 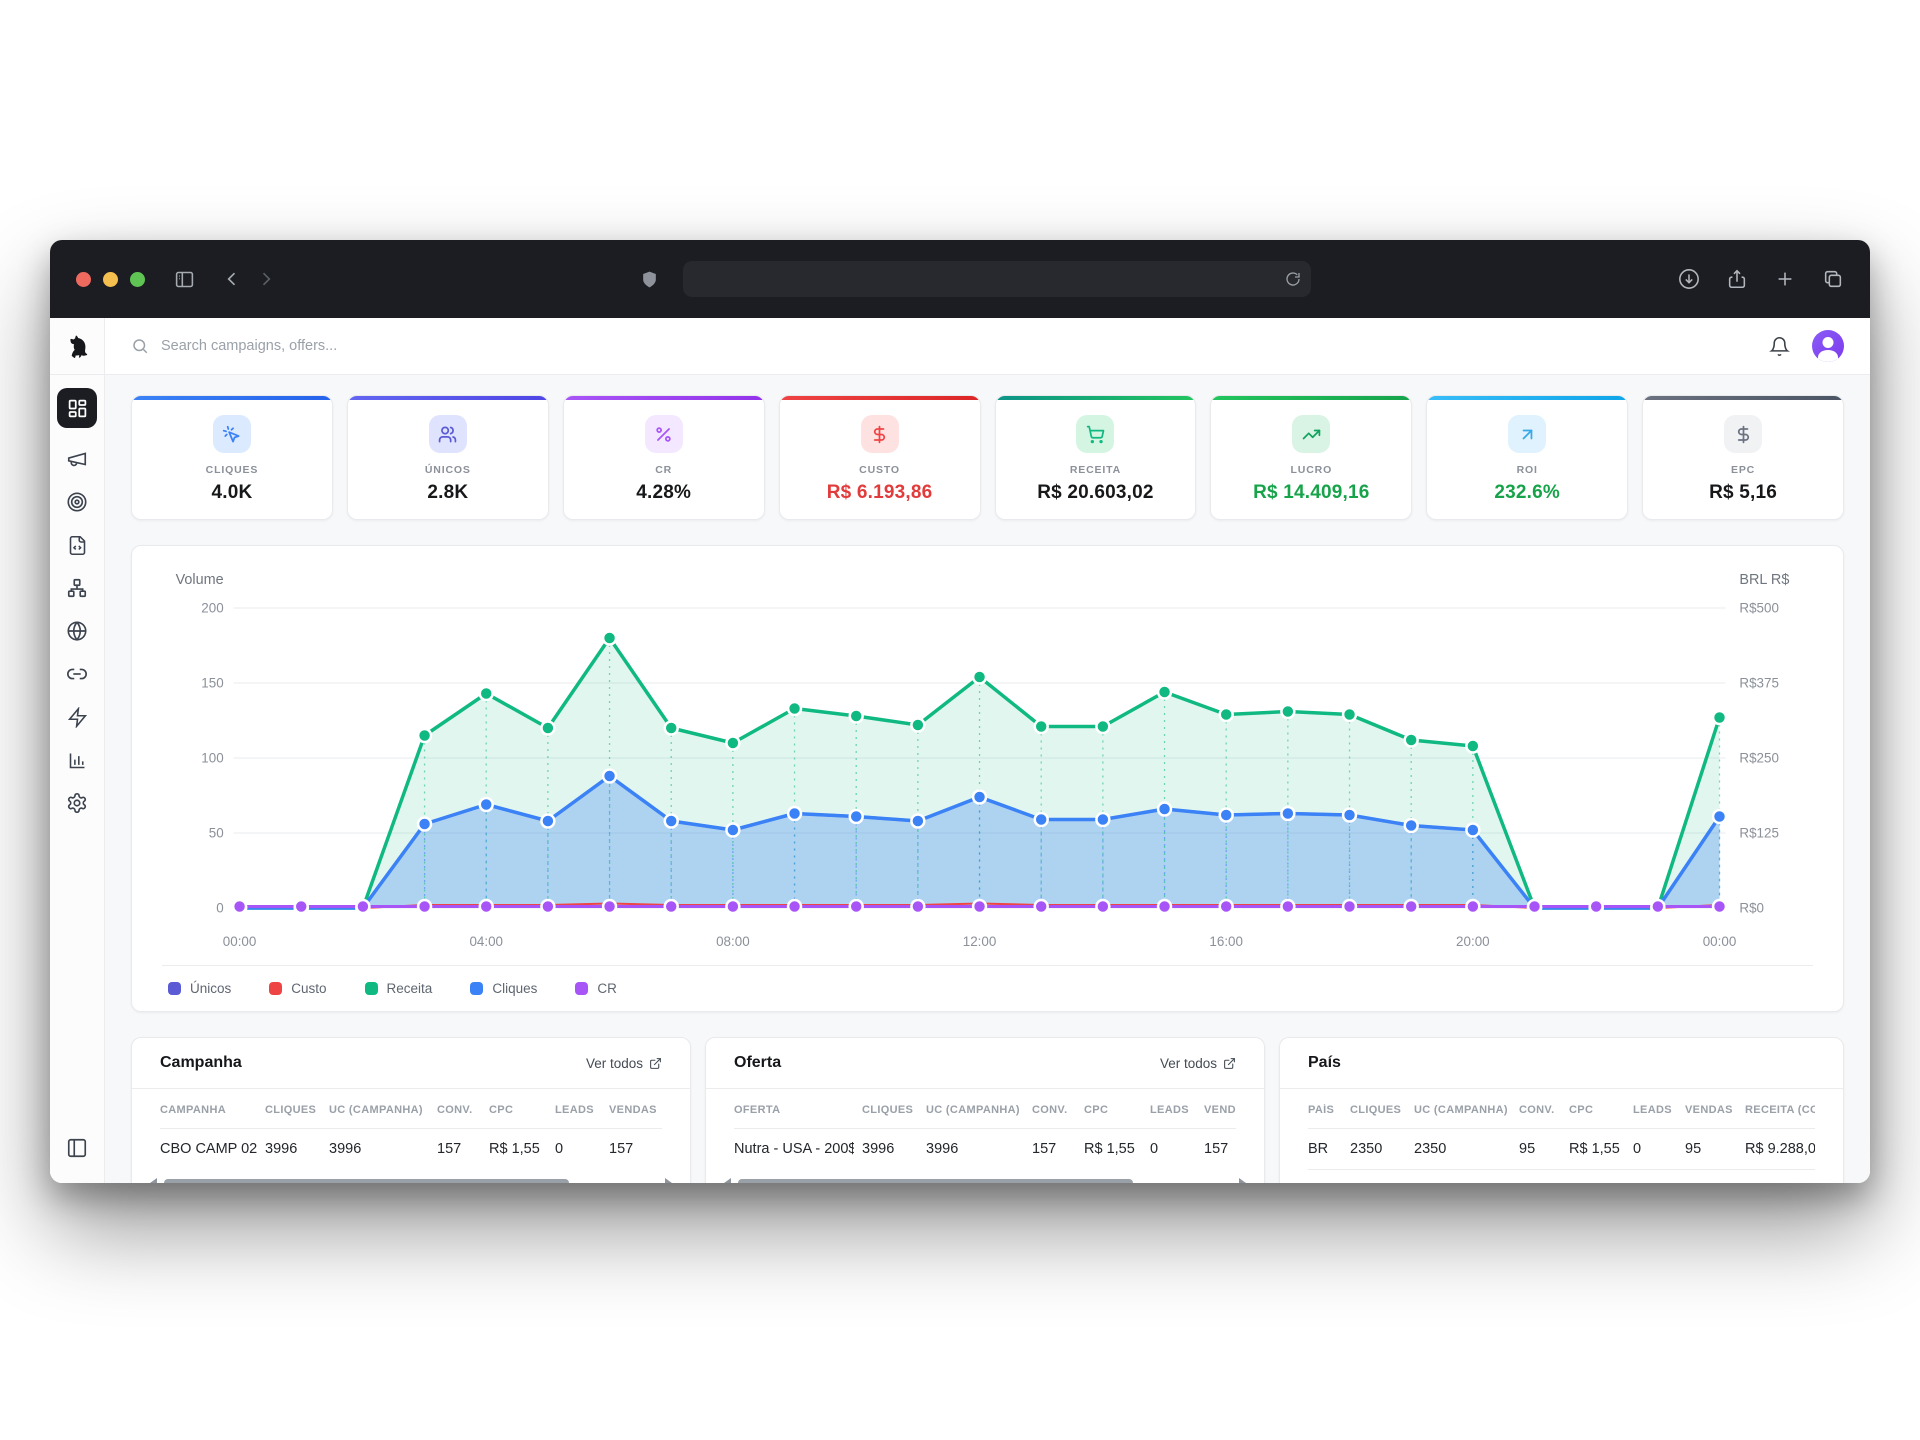 What do you see at coordinates (77, 502) in the screenshot?
I see `sidebar-item-offers` at bounding box center [77, 502].